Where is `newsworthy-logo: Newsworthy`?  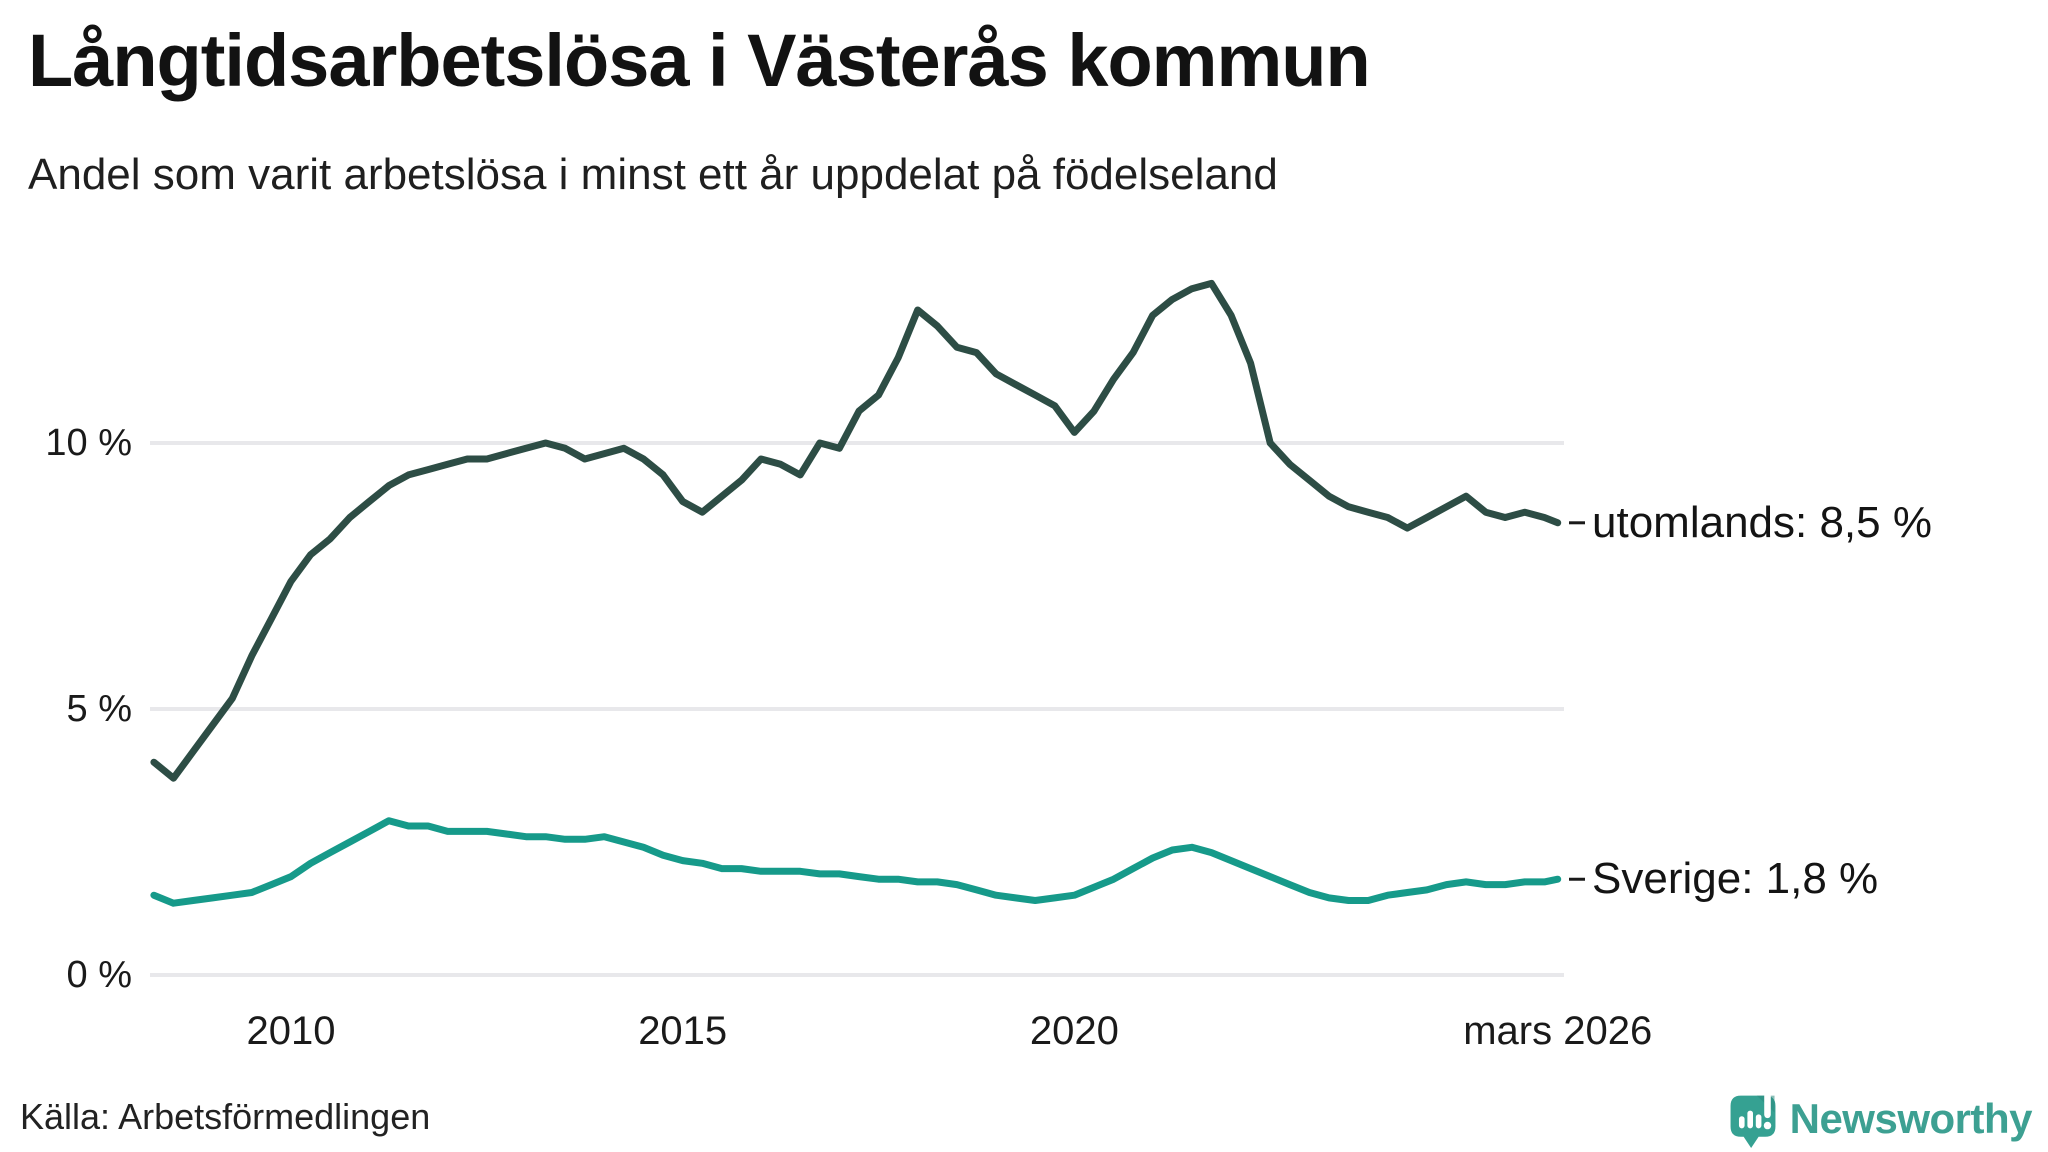 newsworthy-logo: Newsworthy is located at coordinates (1880, 1119).